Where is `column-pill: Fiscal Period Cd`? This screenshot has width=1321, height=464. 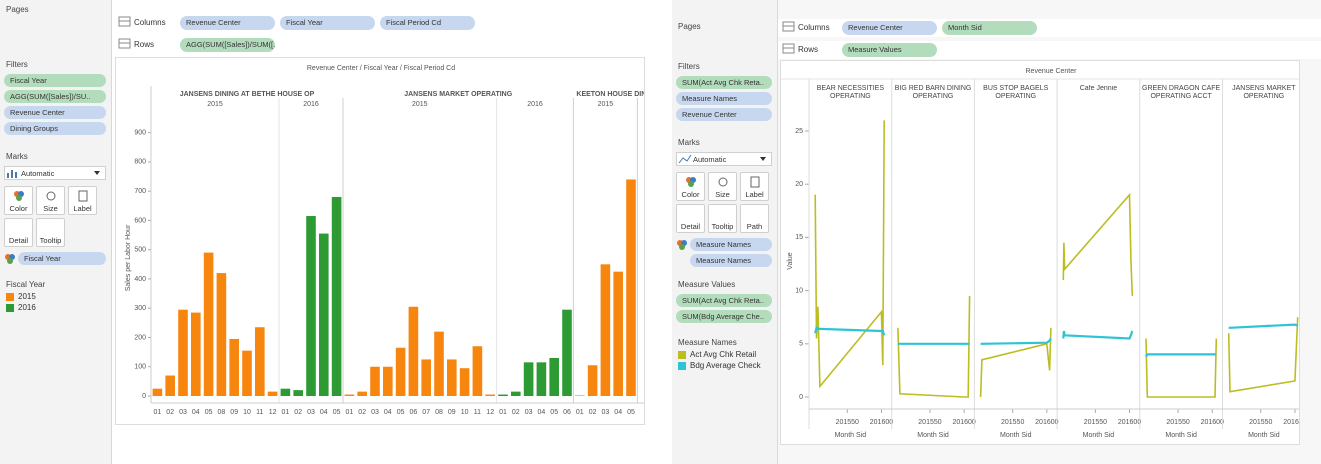 column-pill: Fiscal Period Cd is located at coordinates (427, 23).